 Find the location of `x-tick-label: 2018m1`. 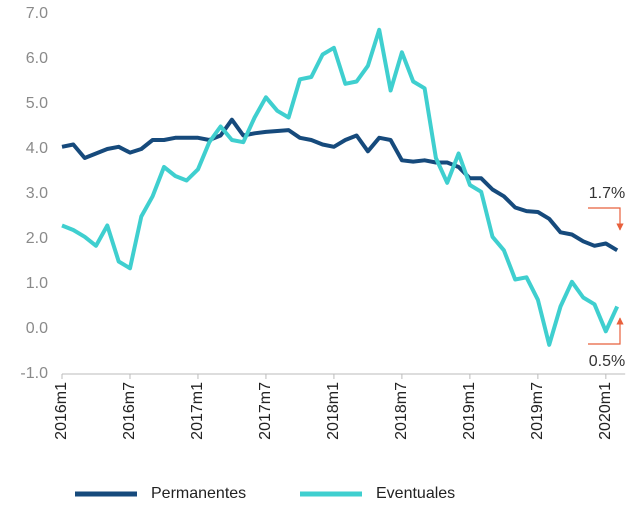

x-tick-label: 2018m1 is located at coordinates (333, 411).